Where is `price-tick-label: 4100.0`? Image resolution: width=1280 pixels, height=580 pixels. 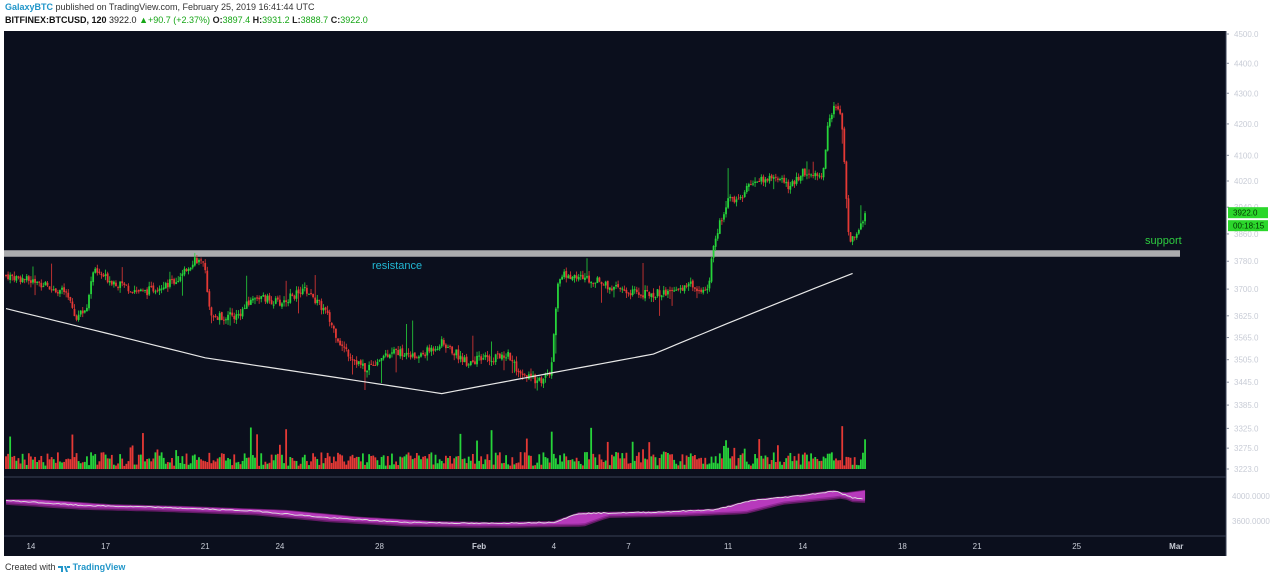
price-tick-label: 4100.0 is located at coordinates (1246, 155).